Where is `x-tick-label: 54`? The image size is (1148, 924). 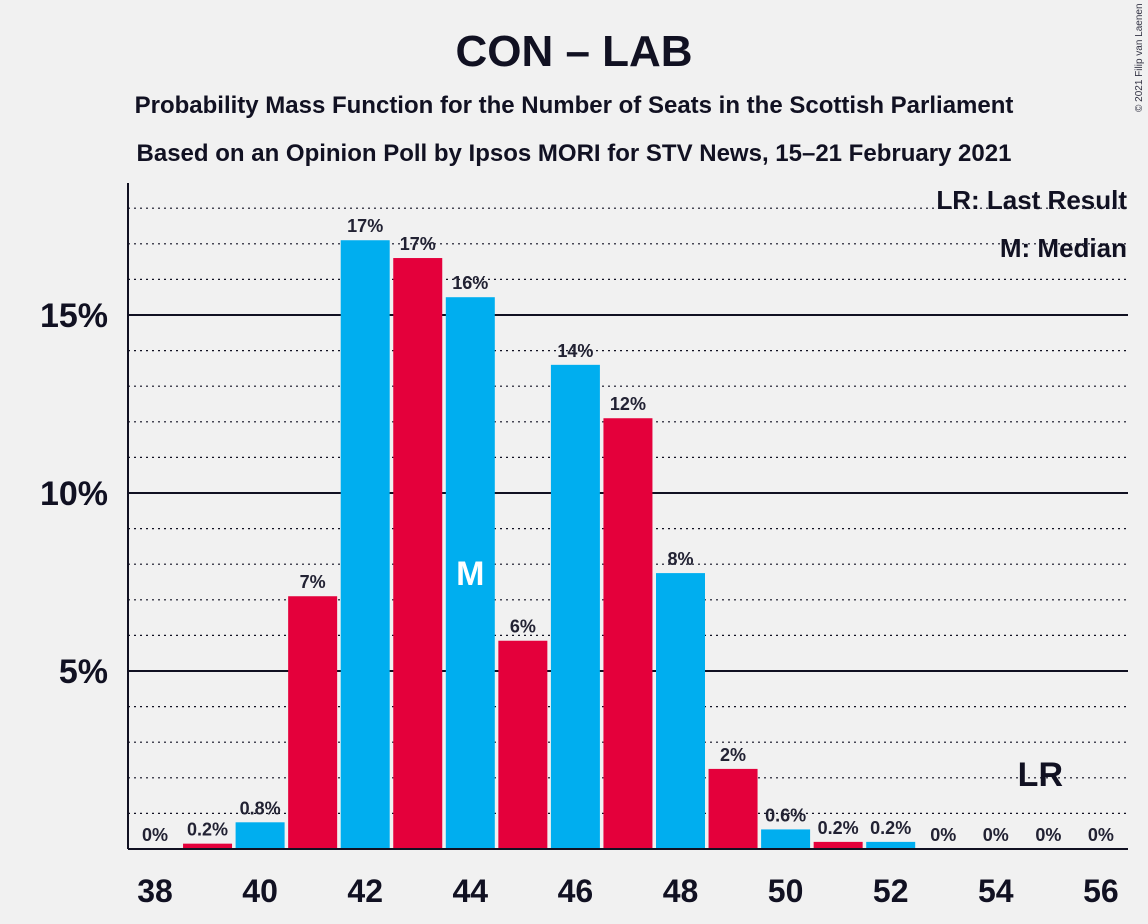
x-tick-label: 54 is located at coordinates (996, 891).